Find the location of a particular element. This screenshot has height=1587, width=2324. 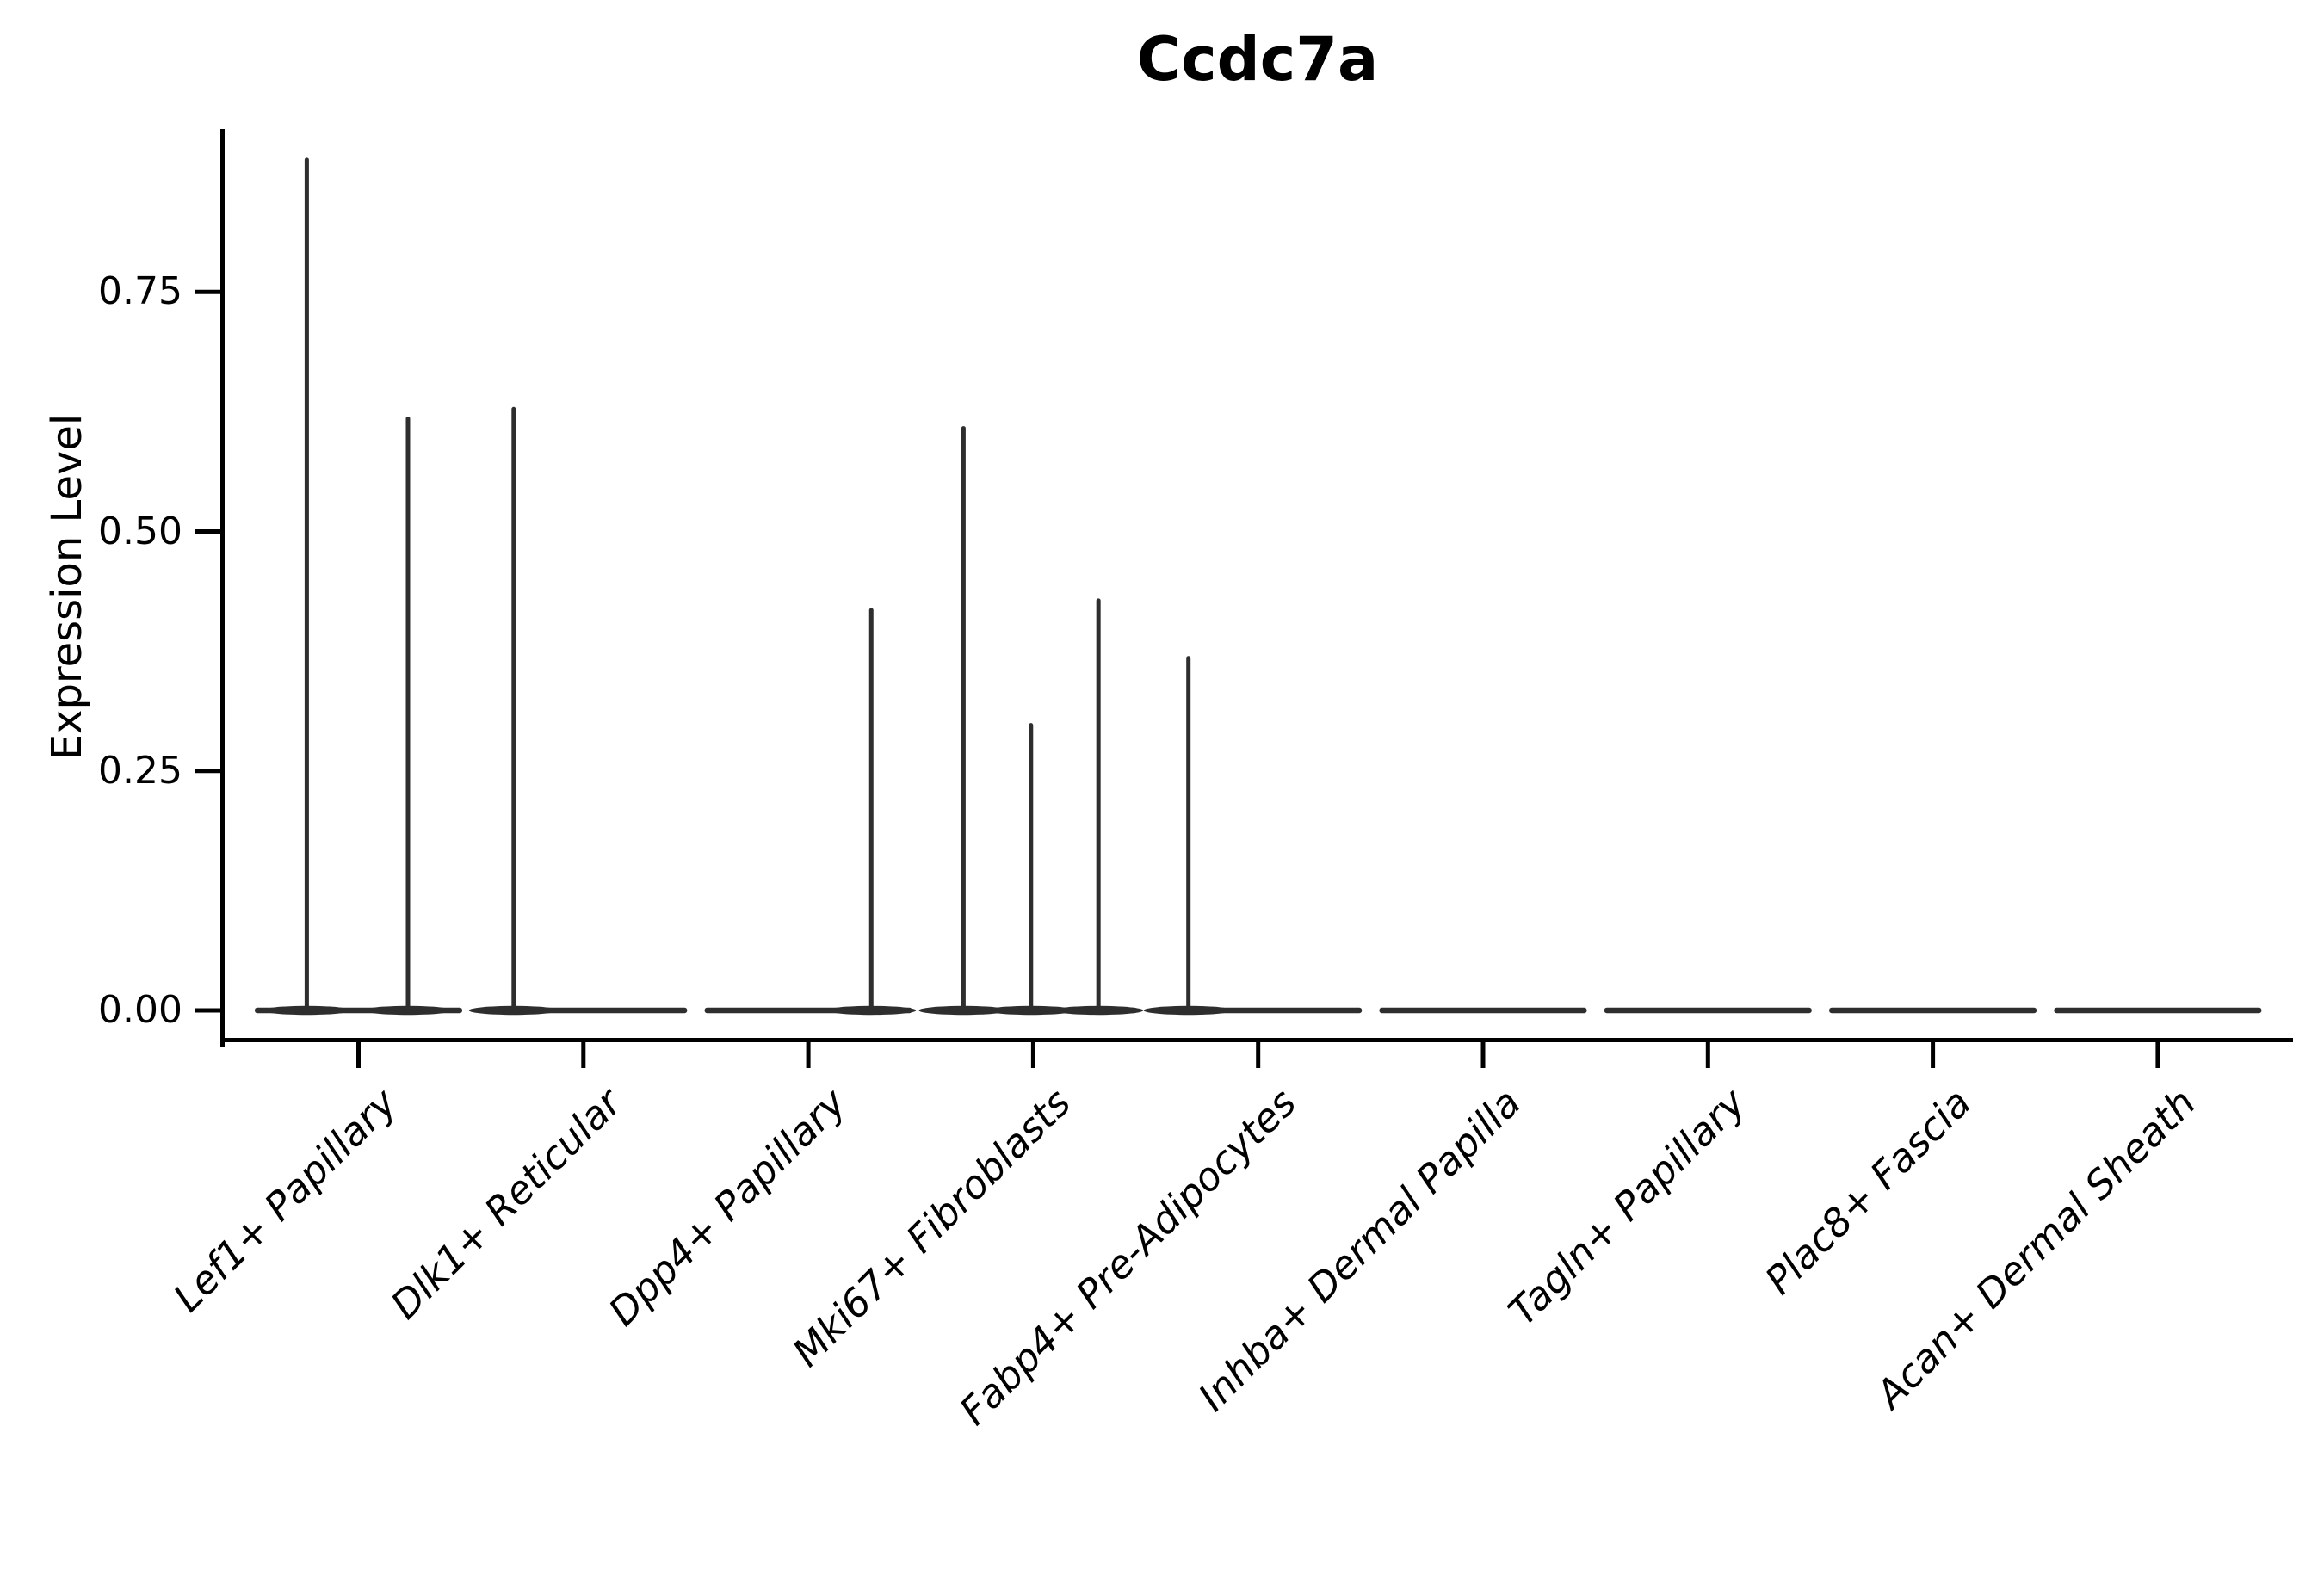

chart-title: Ccdc7a is located at coordinates (1257, 59).